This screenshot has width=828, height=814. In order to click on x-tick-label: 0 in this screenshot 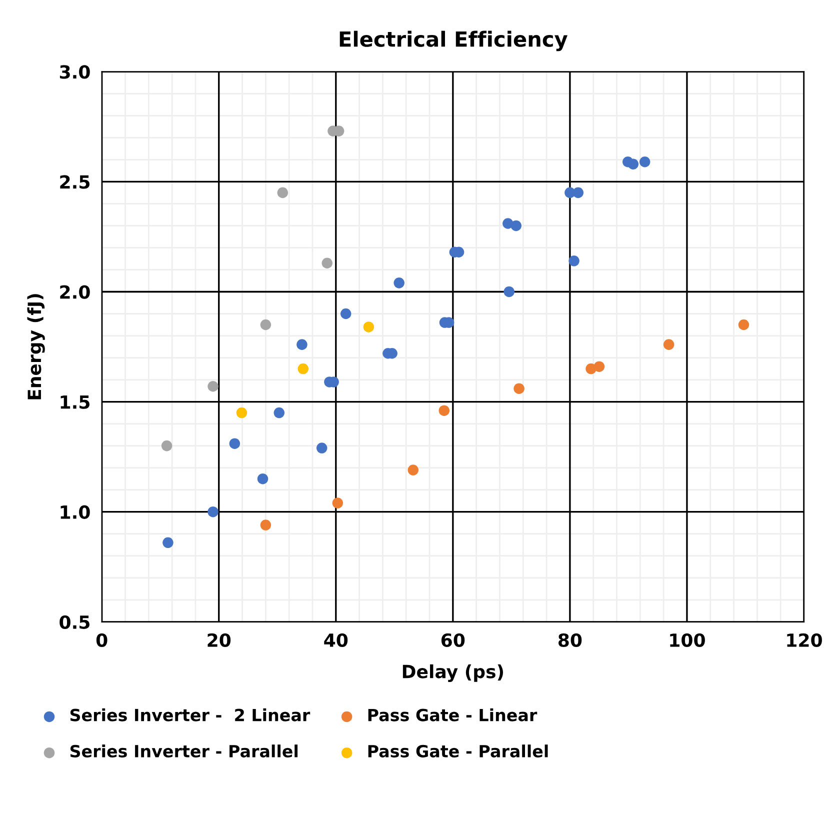, I will do `click(102, 640)`.